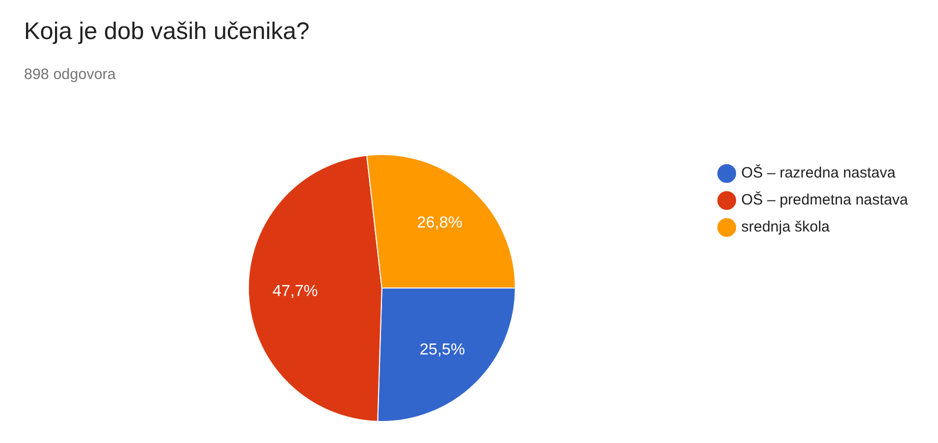 Image resolution: width=938 pixels, height=443 pixels. Describe the element at coordinates (442, 350) in the screenshot. I see `data-label: 25,5%` at that location.